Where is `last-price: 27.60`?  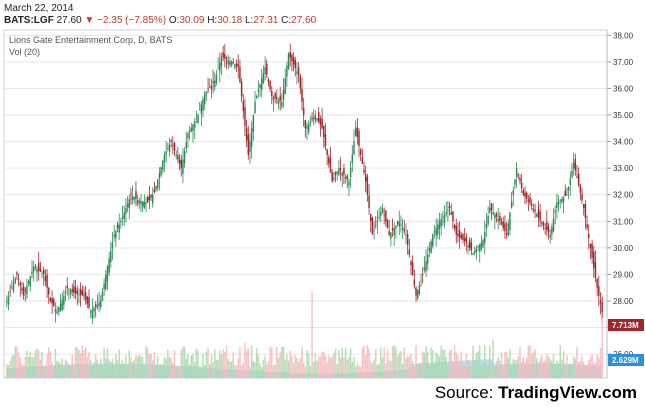 last-price: 27.60 is located at coordinates (69, 20).